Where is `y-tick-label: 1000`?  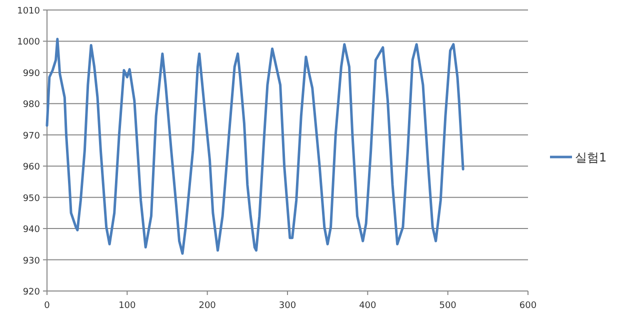
y-tick-label: 1000 is located at coordinates (28, 43).